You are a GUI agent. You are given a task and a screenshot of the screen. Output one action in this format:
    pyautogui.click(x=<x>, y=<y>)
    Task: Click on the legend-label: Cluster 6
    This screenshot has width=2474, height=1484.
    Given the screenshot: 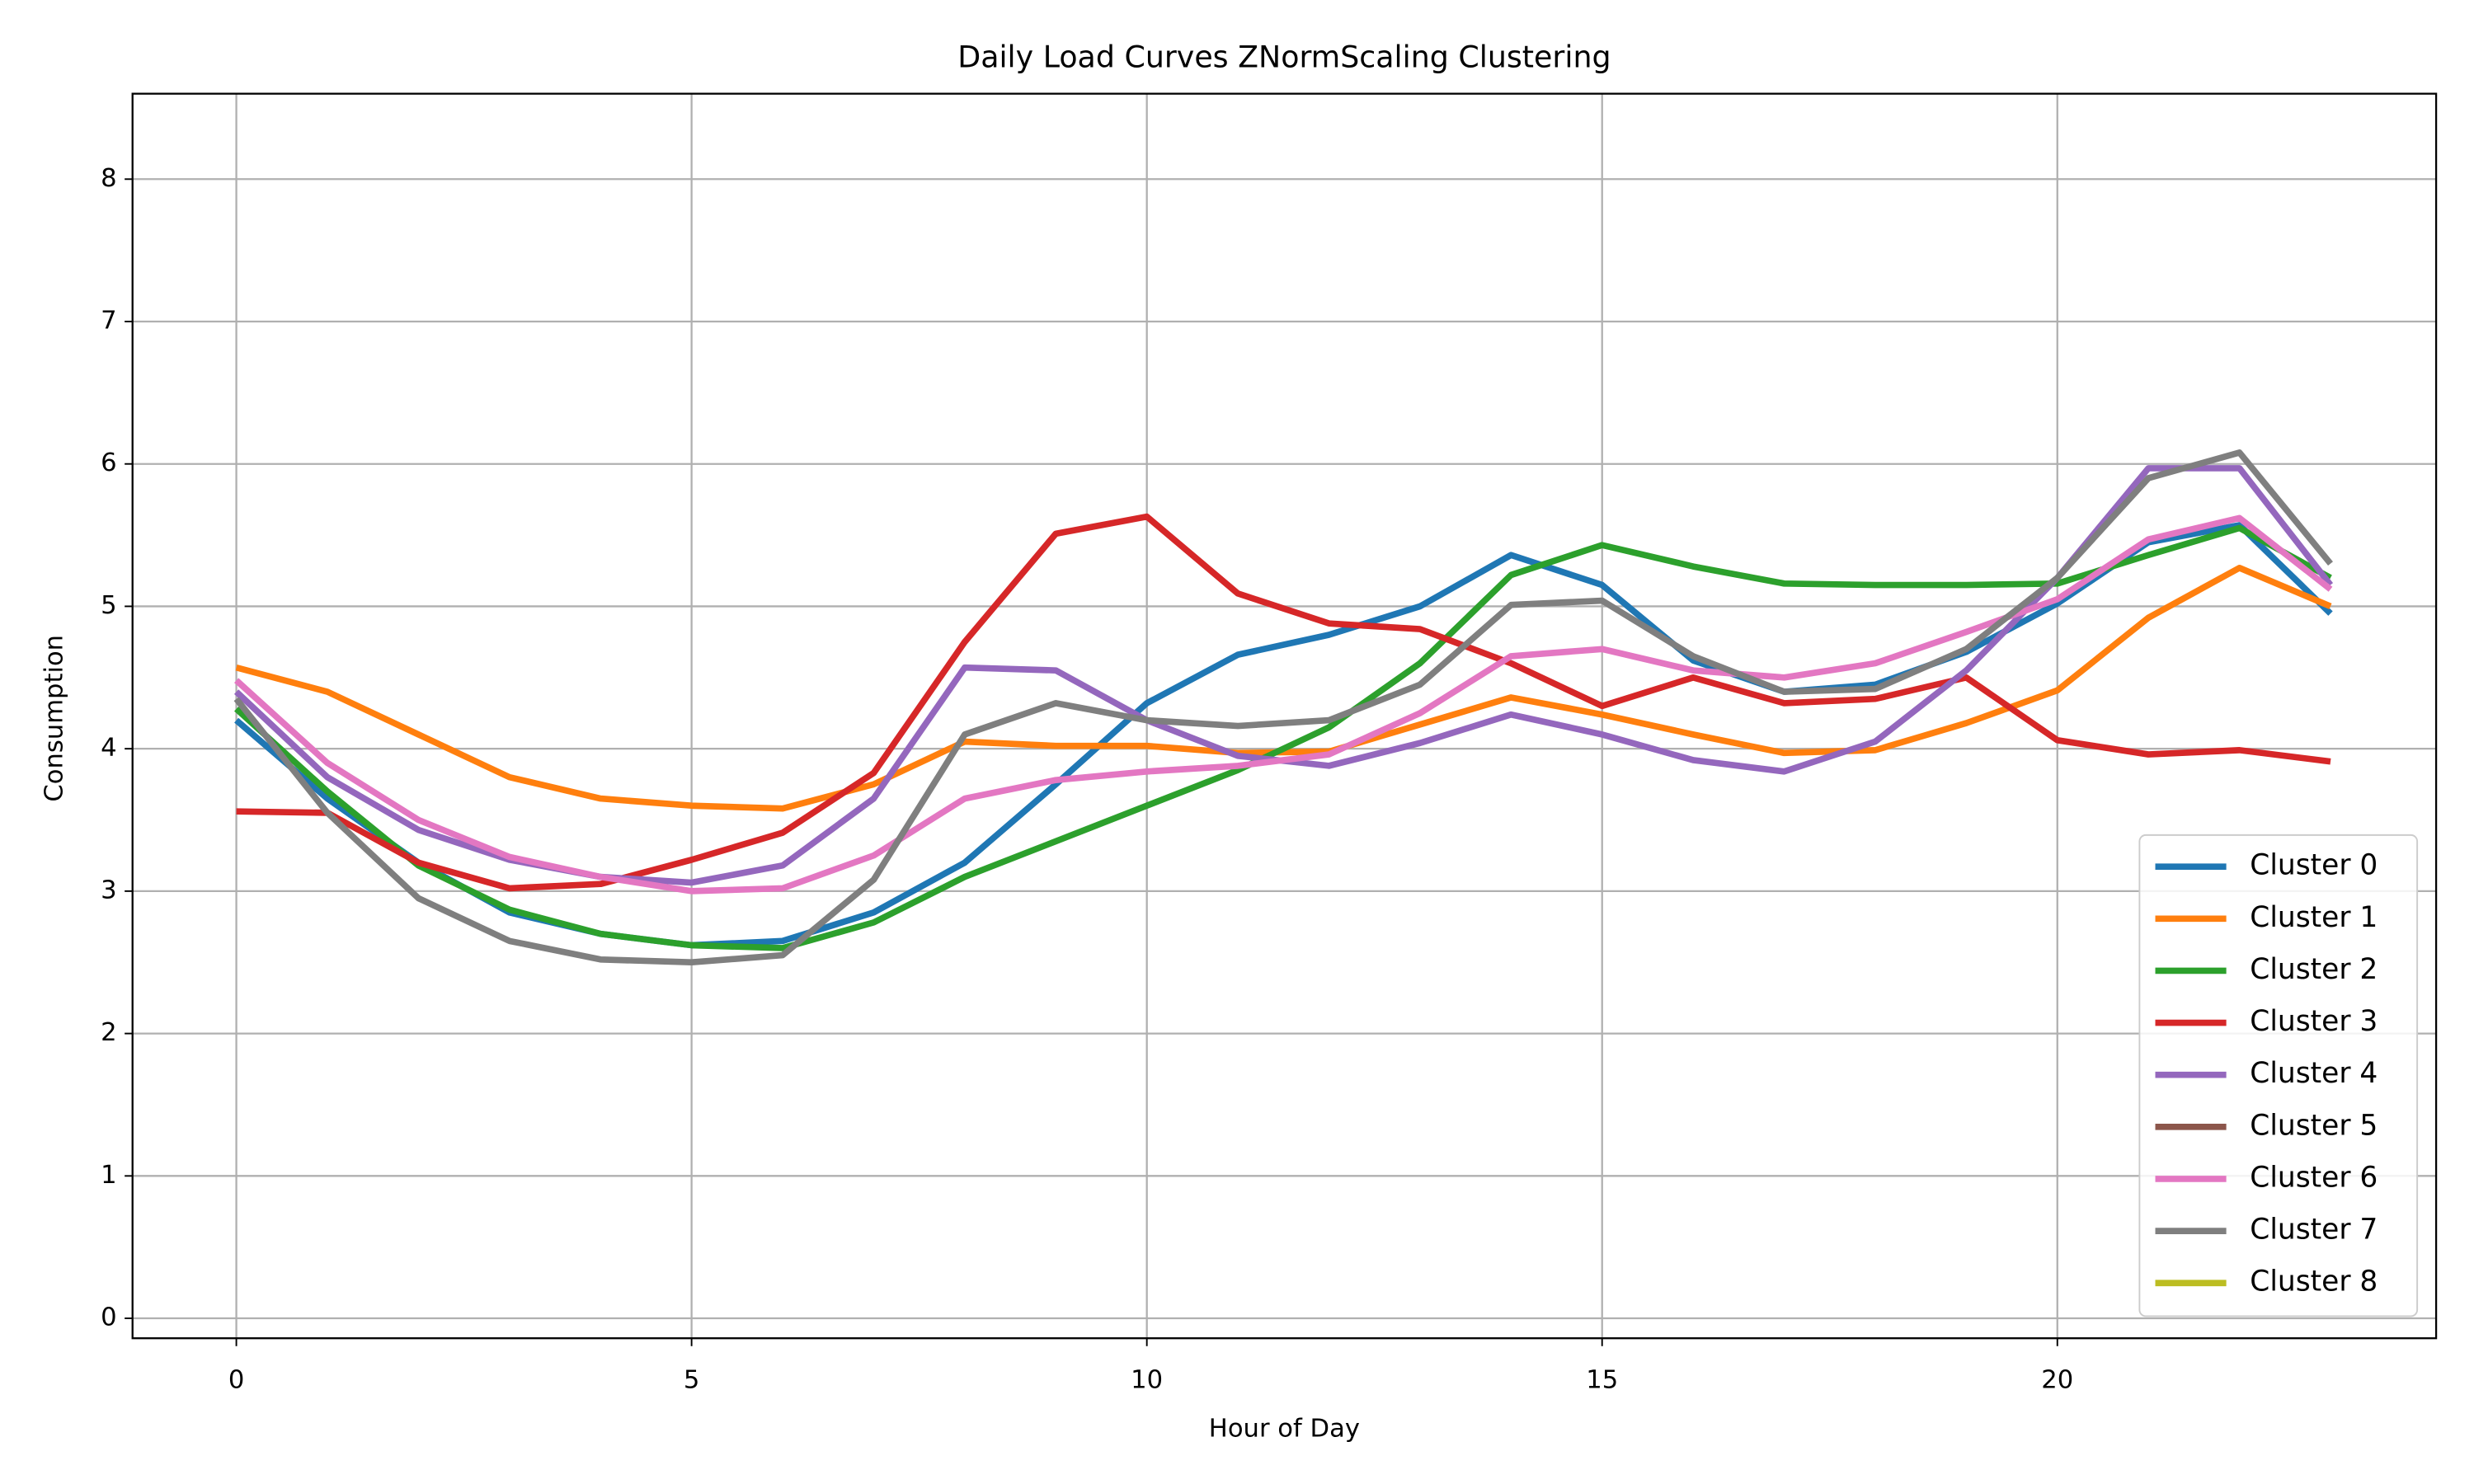 What is the action you would take?
    pyautogui.click(x=2314, y=1177)
    